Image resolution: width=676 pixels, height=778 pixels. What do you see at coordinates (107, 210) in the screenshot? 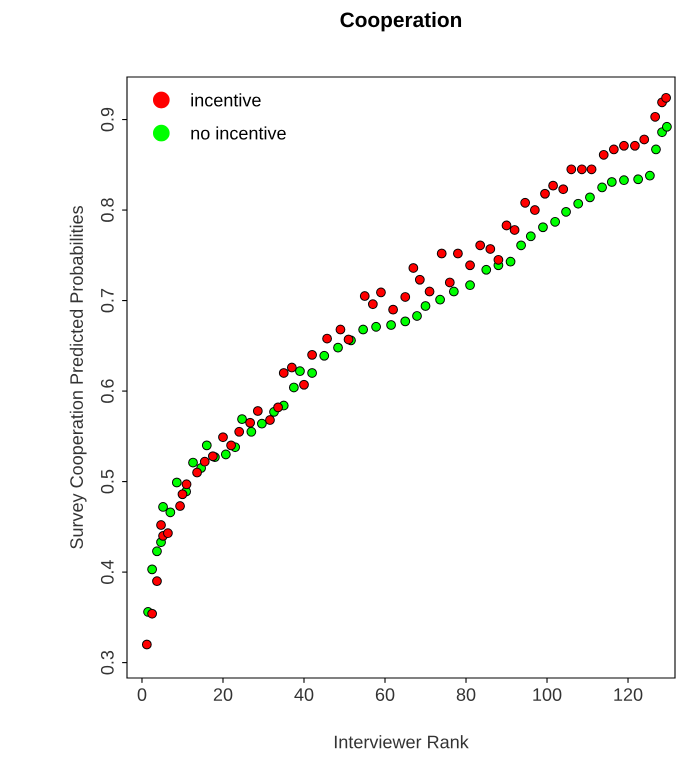
I see `y-tick-label: 0.8` at bounding box center [107, 210].